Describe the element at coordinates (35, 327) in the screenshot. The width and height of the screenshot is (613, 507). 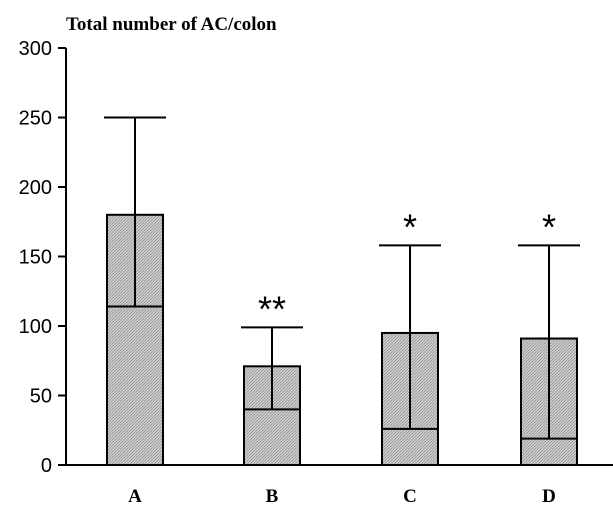
I see `y-tick-label: 100` at that location.